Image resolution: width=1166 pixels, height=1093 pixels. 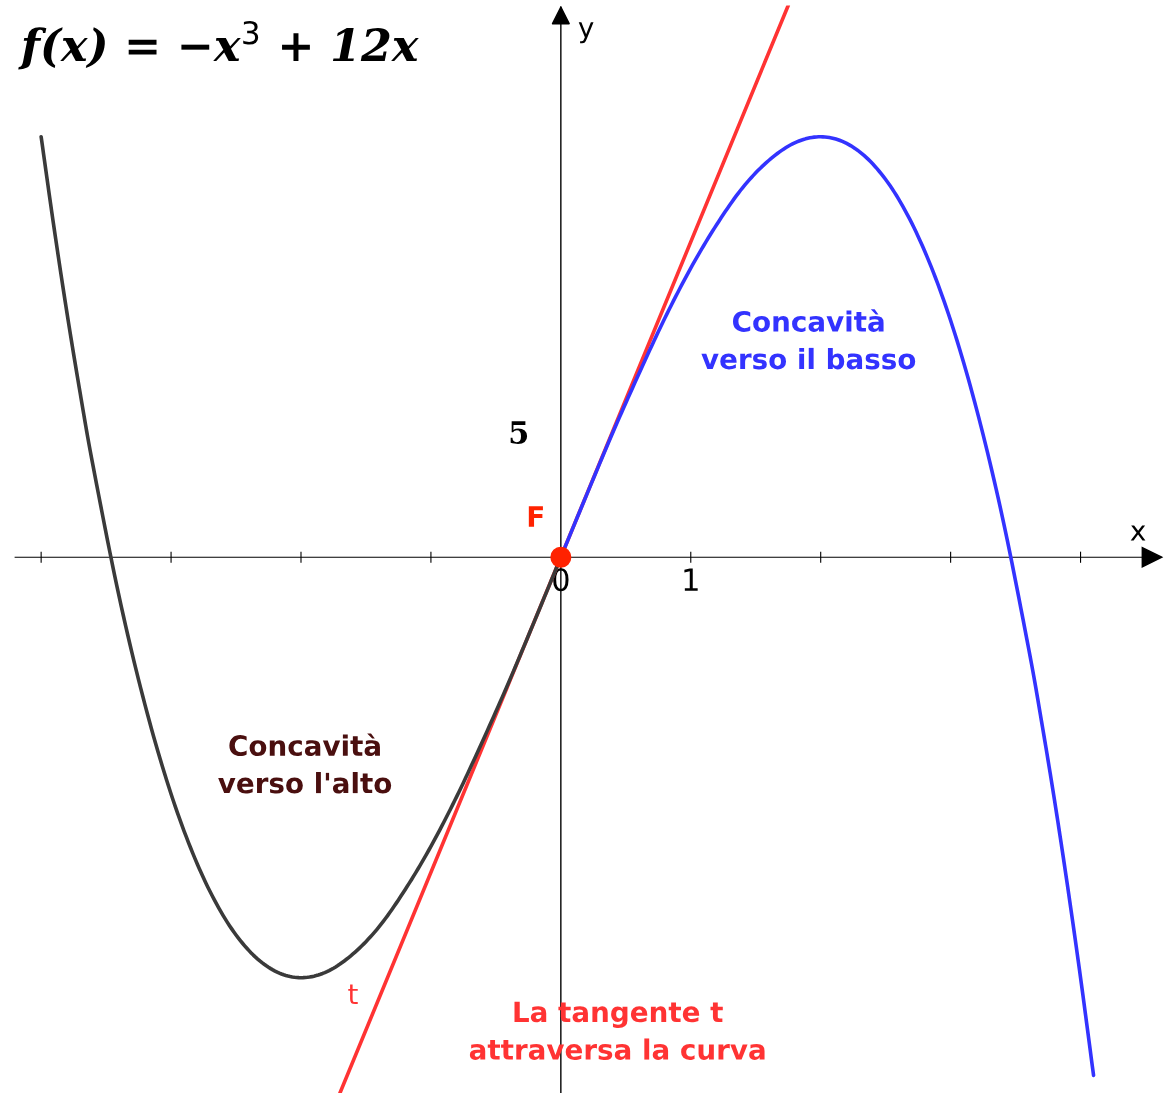 What do you see at coordinates (305, 763) in the screenshot?
I see `annotation: Concavità verso l'alto` at bounding box center [305, 763].